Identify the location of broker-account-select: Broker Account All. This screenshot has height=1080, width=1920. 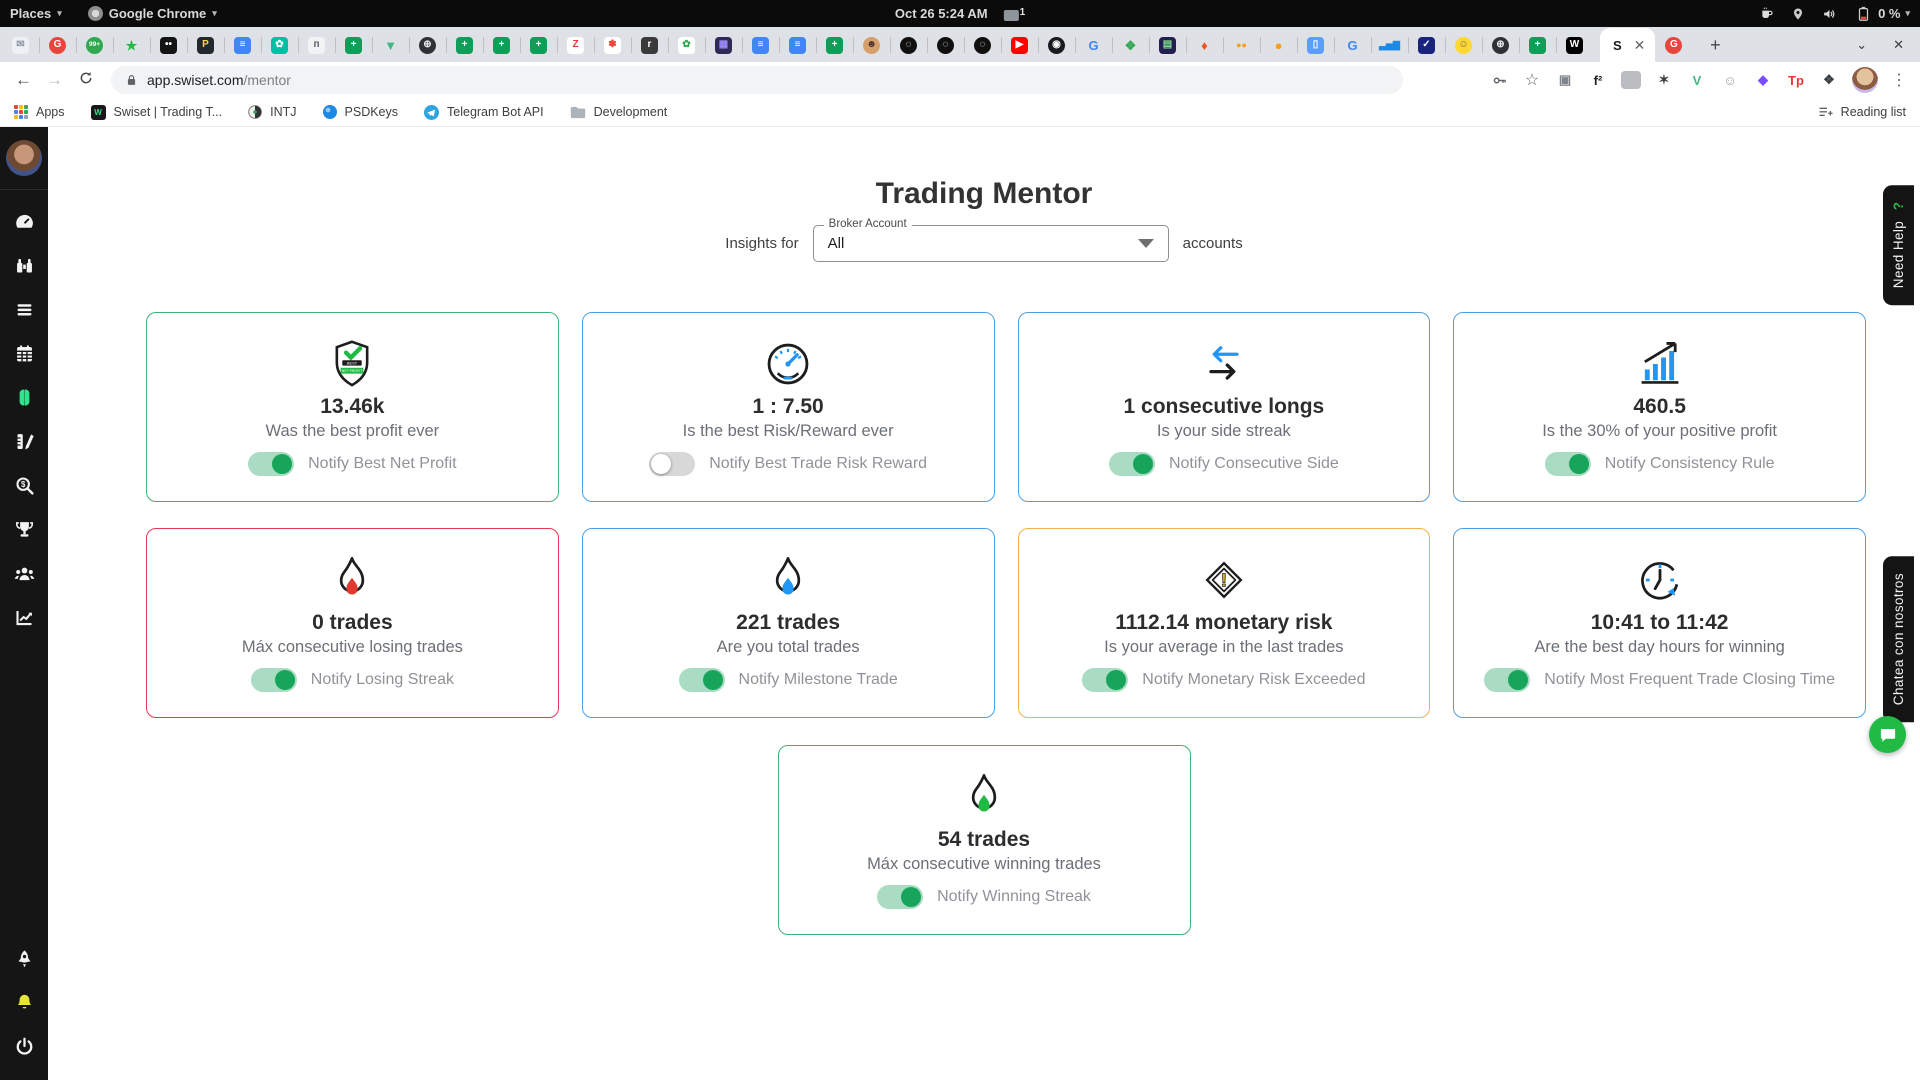
(990, 240).